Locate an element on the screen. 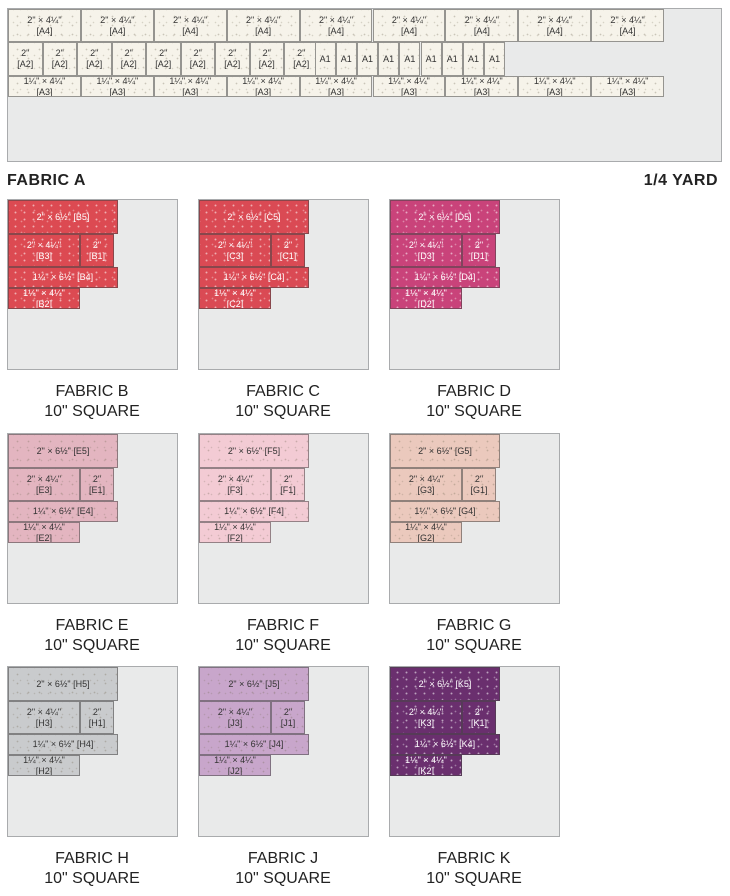 The height and width of the screenshot is (896, 730). cut-2x4-4: 2" × 4¼" [G3] is located at coordinates (426, 484).